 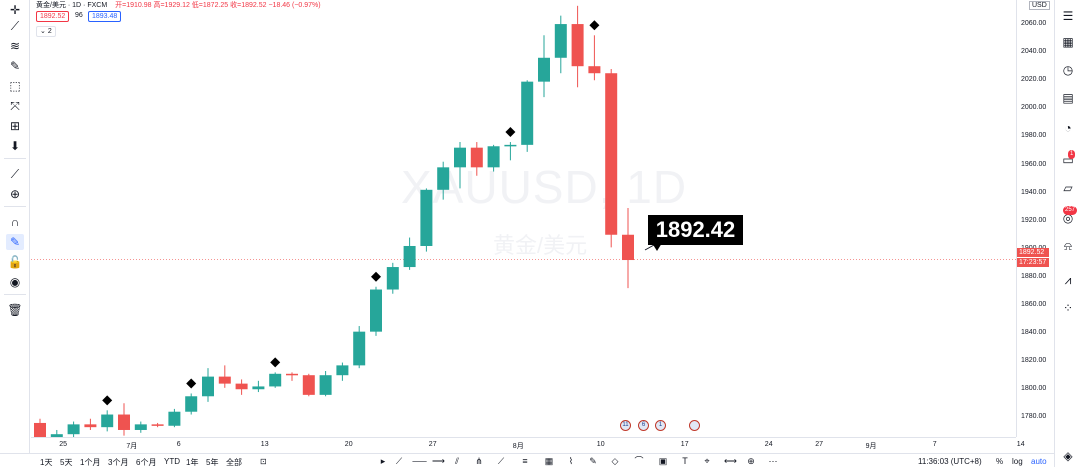 What do you see at coordinates (15, 10) in the screenshot?
I see `crosshair-icon: ✛` at bounding box center [15, 10].